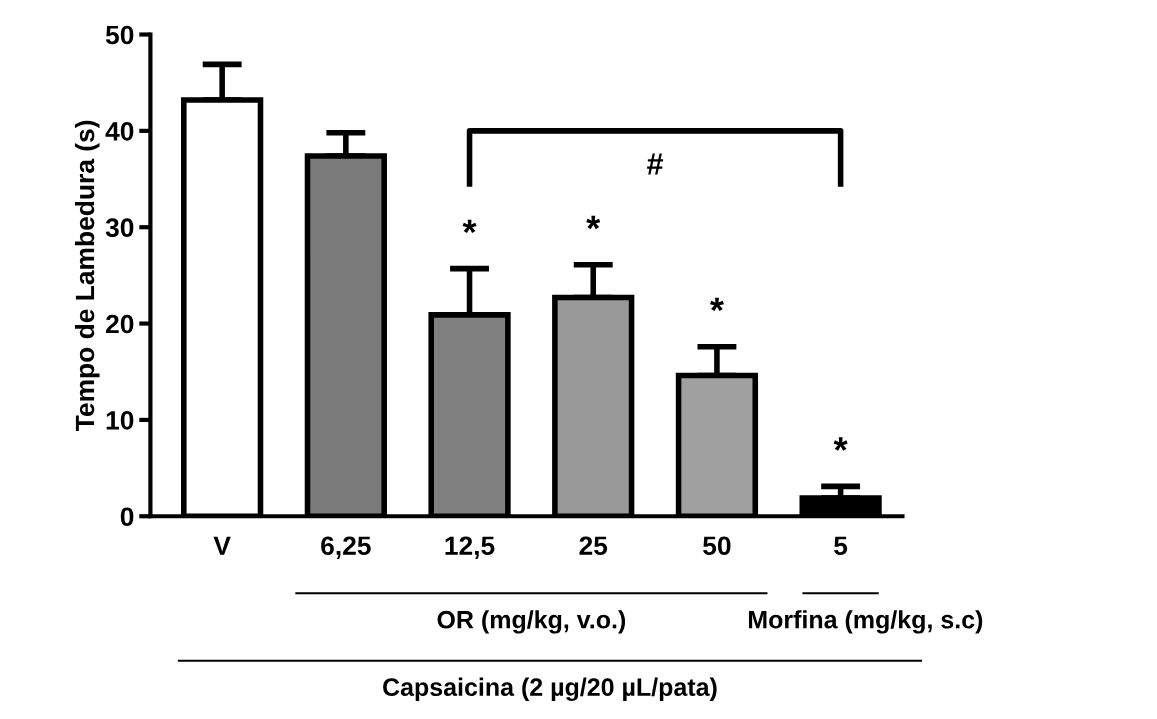 The image size is (1157, 719). Describe the element at coordinates (593, 546) in the screenshot. I see `x-tick-label: 25` at that location.